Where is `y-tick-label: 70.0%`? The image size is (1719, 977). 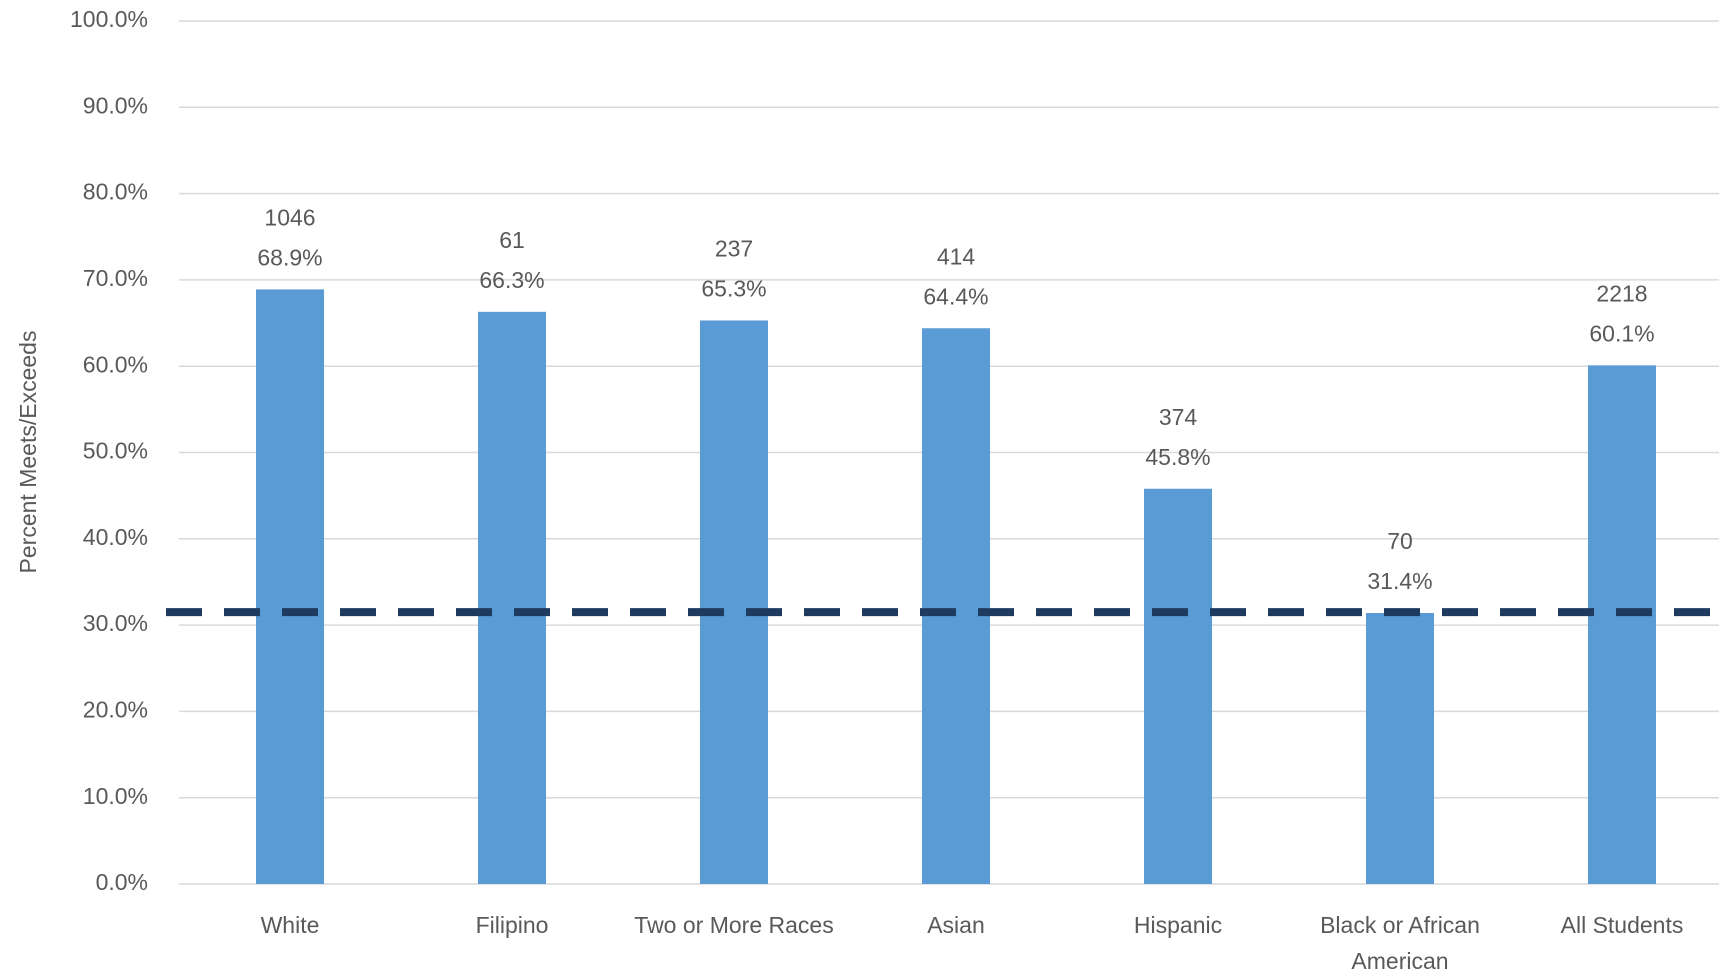 y-tick-label: 70.0% is located at coordinates (115, 278).